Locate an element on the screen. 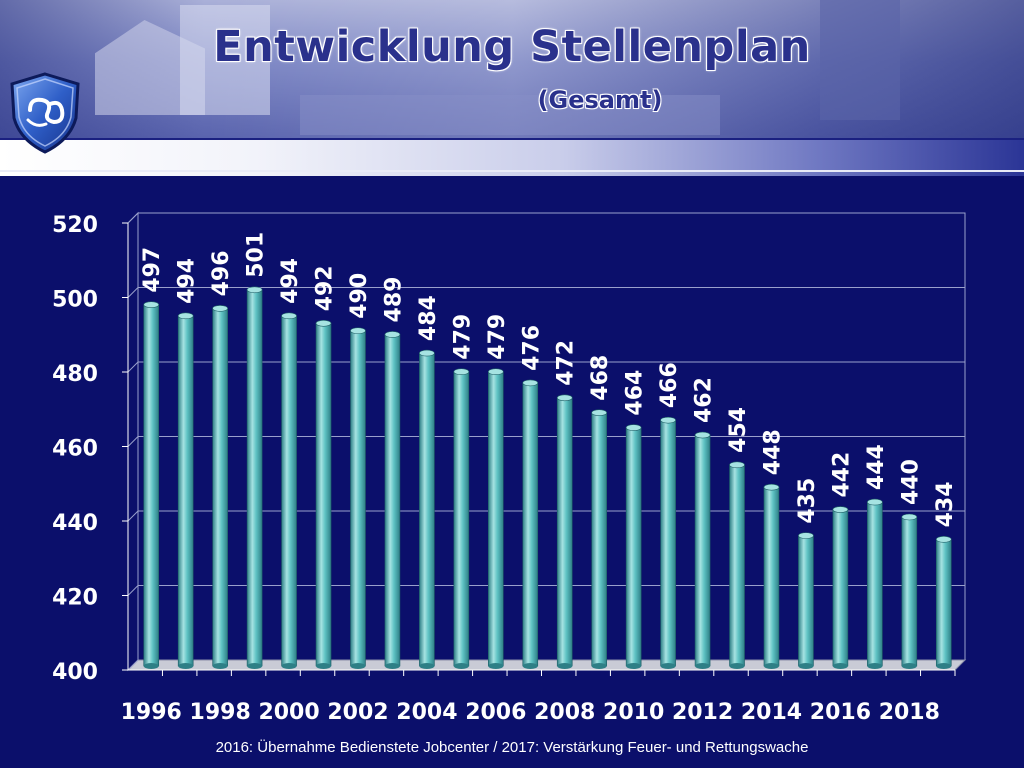 The height and width of the screenshot is (768, 1024). x-tick-label: 2004 is located at coordinates (426, 712).